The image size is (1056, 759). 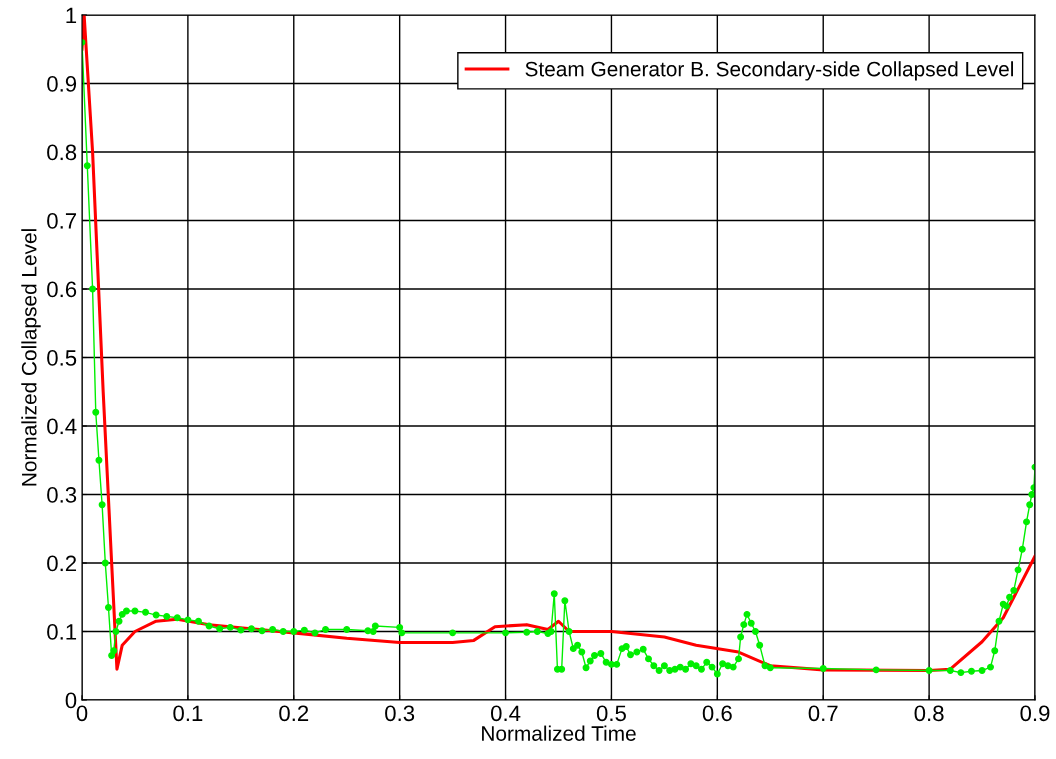 I want to click on x-tick-label: 0.3, so click(x=400, y=713).